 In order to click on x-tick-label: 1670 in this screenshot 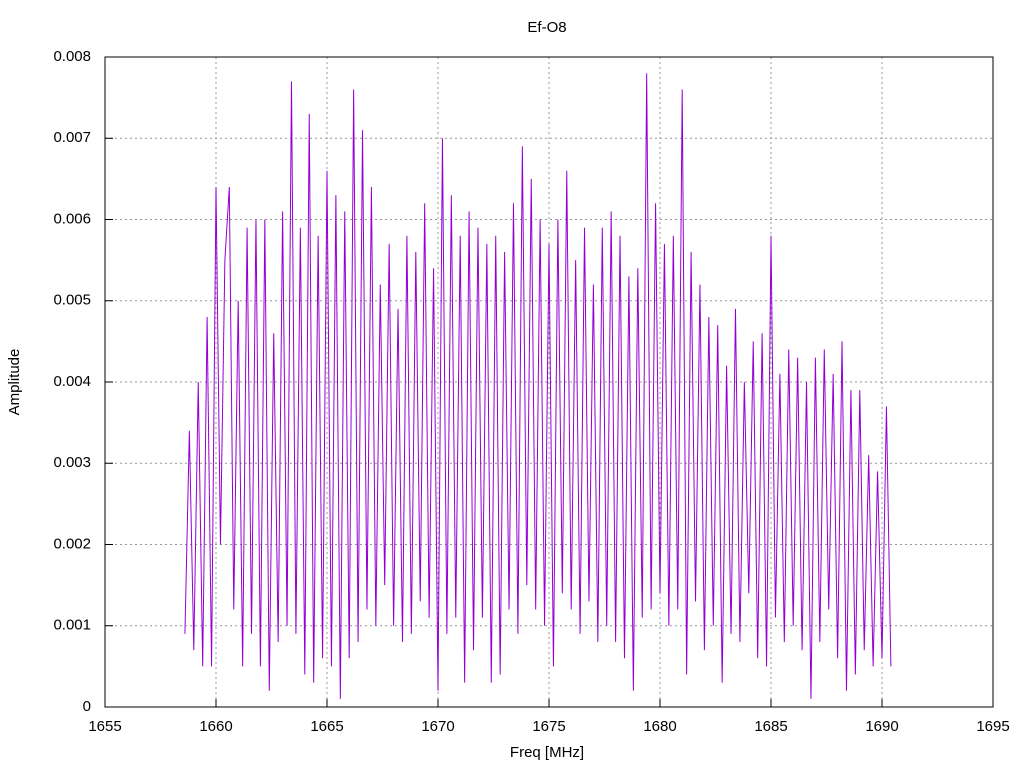, I will do `click(437, 726)`.